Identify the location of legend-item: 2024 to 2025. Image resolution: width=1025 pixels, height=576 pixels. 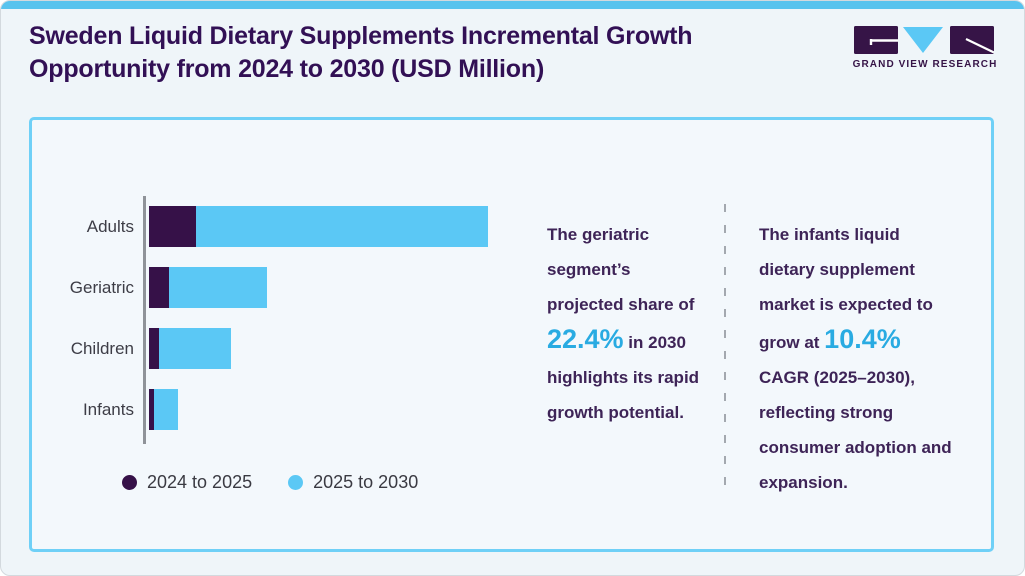
(187, 482).